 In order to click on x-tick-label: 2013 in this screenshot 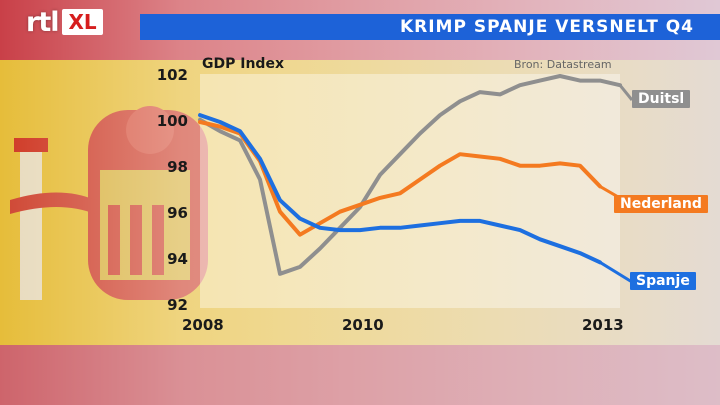, I will do `click(603, 325)`.